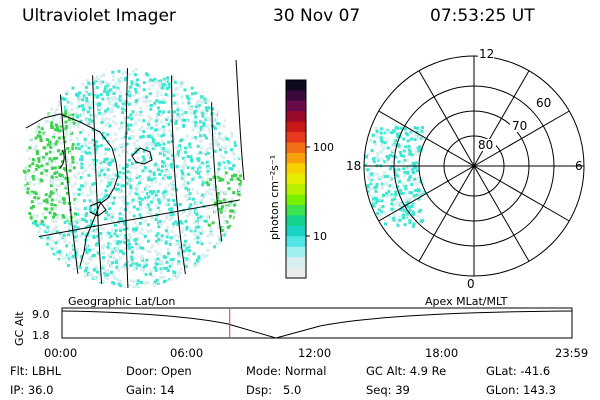  I want to click on timeline-tick-1800: 18:00, so click(441, 353).